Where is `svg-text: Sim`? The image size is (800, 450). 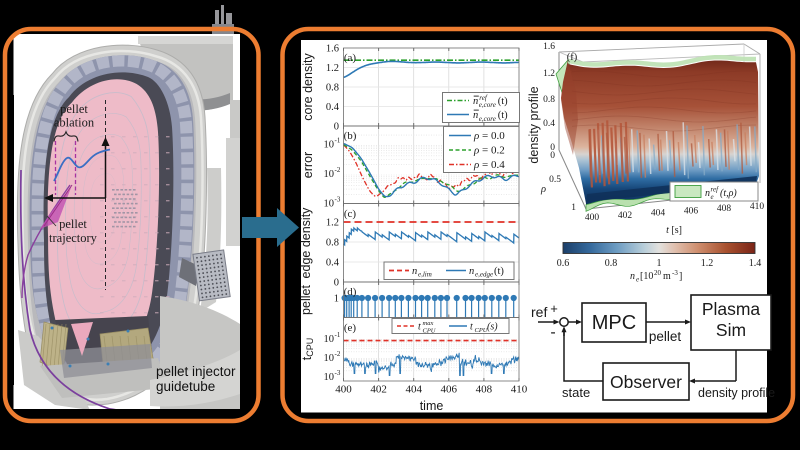 svg-text: Sim is located at coordinates (731, 330).